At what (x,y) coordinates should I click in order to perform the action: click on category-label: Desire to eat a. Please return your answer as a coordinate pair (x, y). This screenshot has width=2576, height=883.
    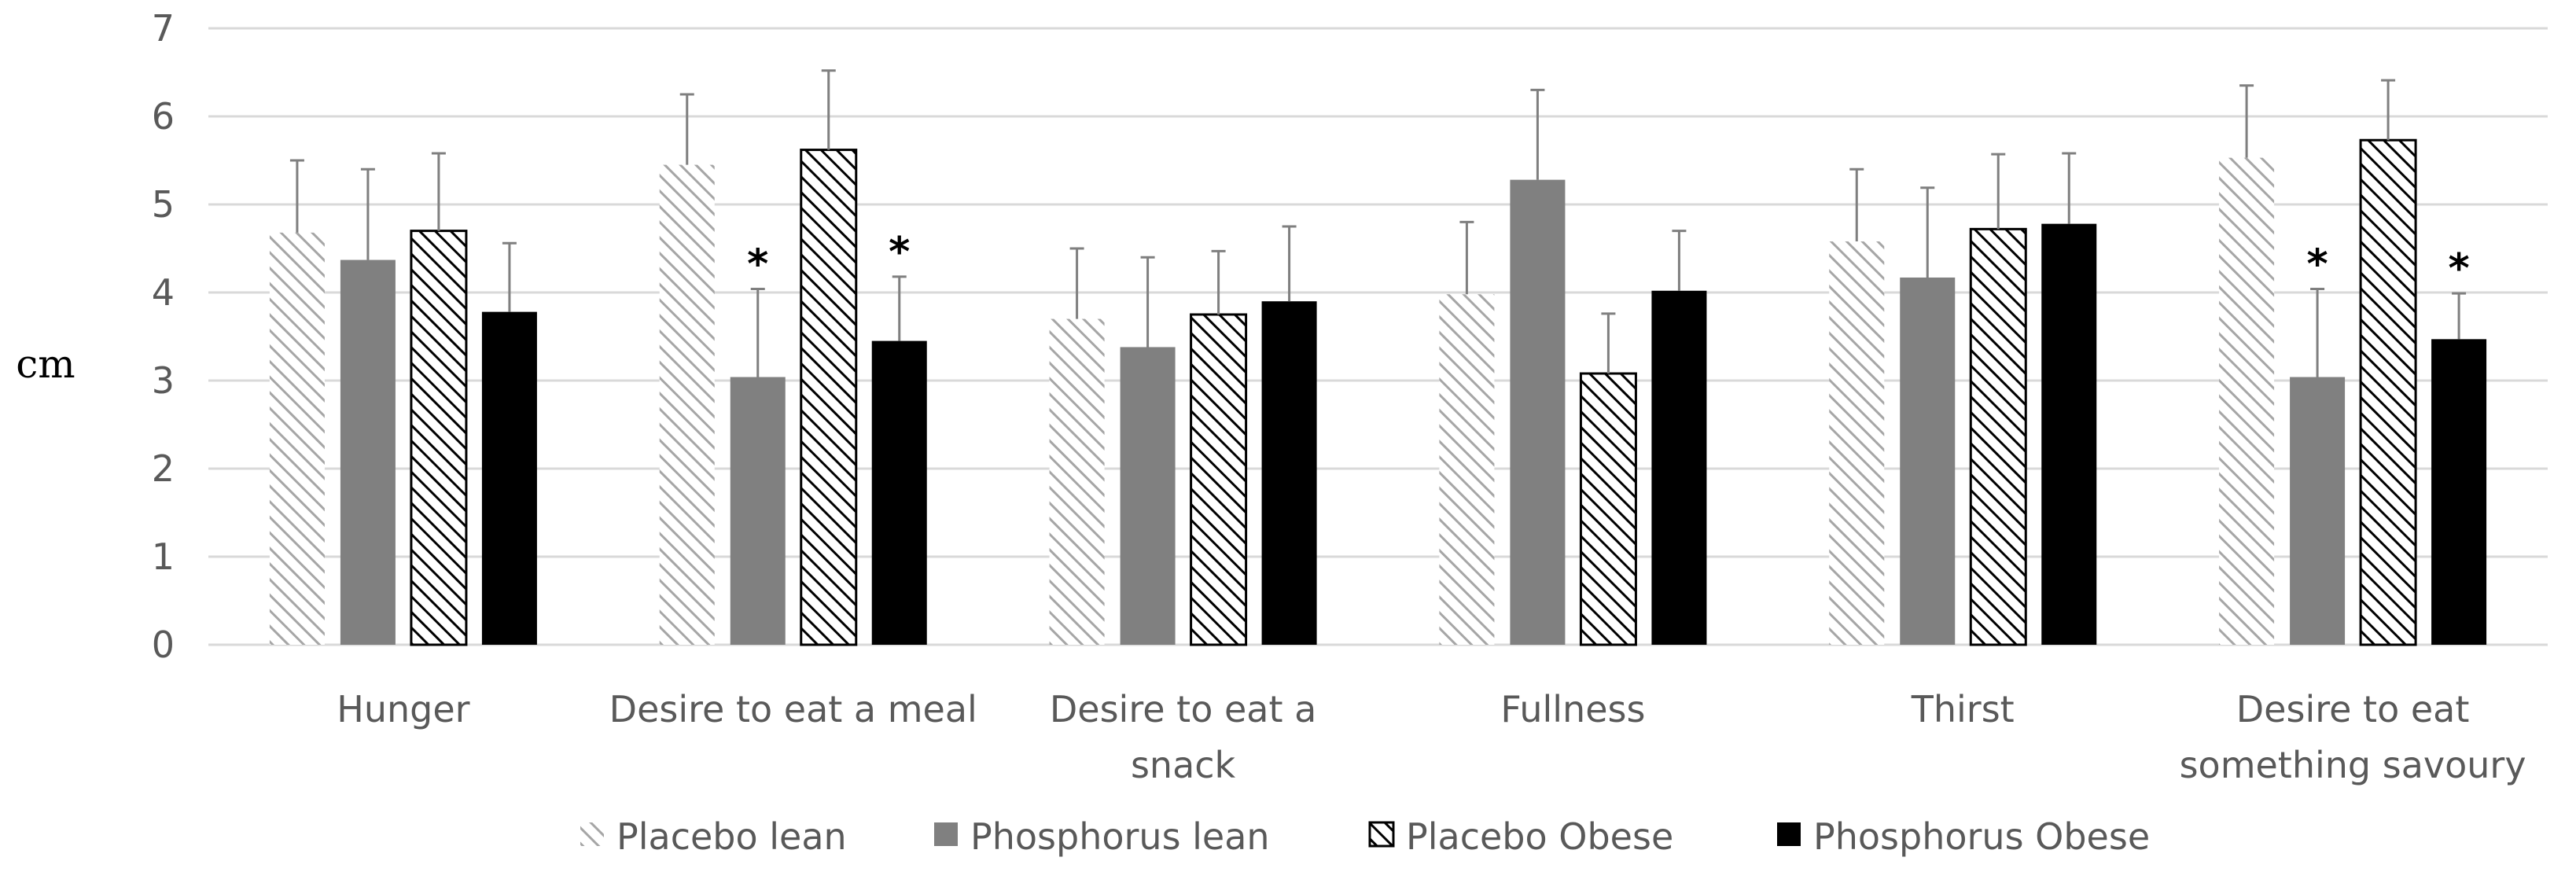
    Looking at the image, I should click on (1183, 709).